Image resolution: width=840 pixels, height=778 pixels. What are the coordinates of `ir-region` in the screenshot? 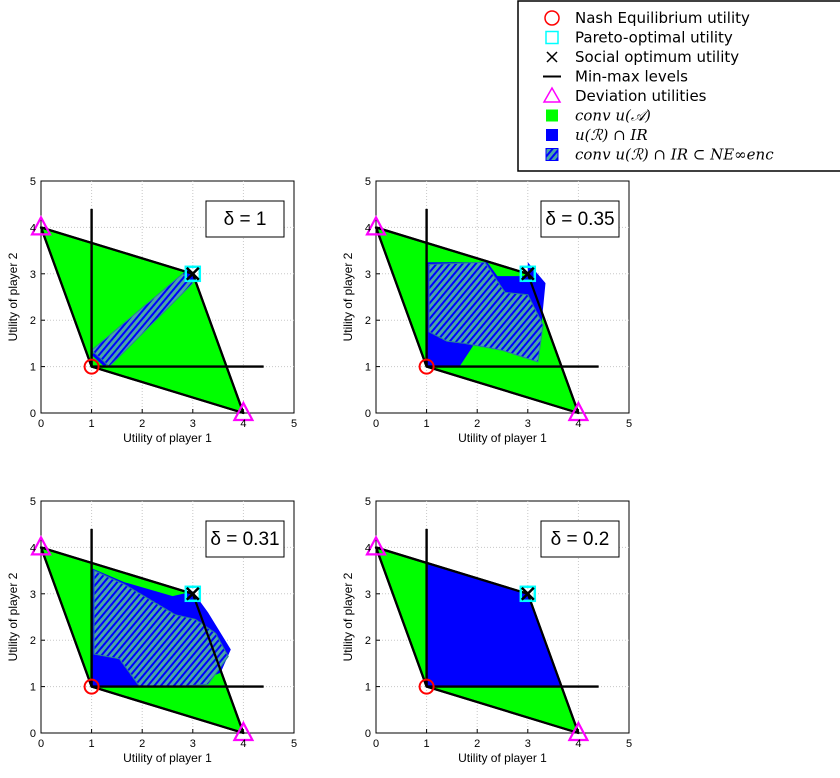 It's located at (494, 624).